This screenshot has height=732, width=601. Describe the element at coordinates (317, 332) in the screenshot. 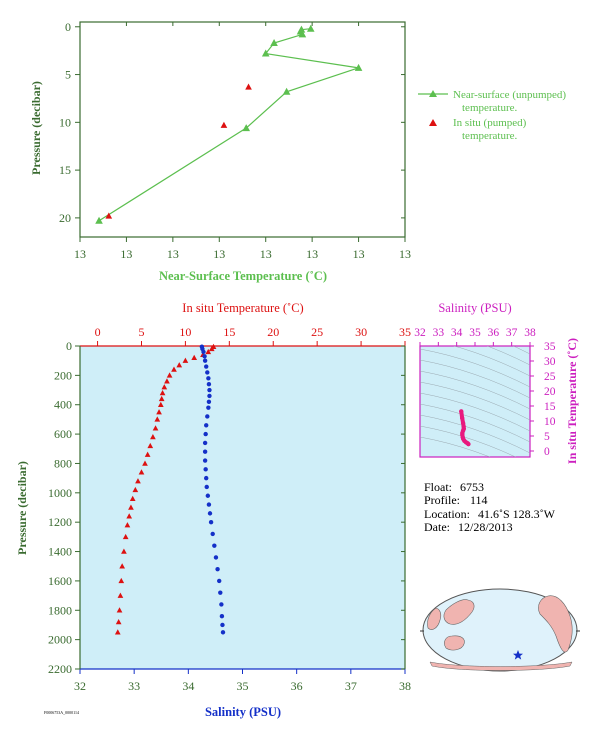

I see `temperature-tick-label: 25` at that location.